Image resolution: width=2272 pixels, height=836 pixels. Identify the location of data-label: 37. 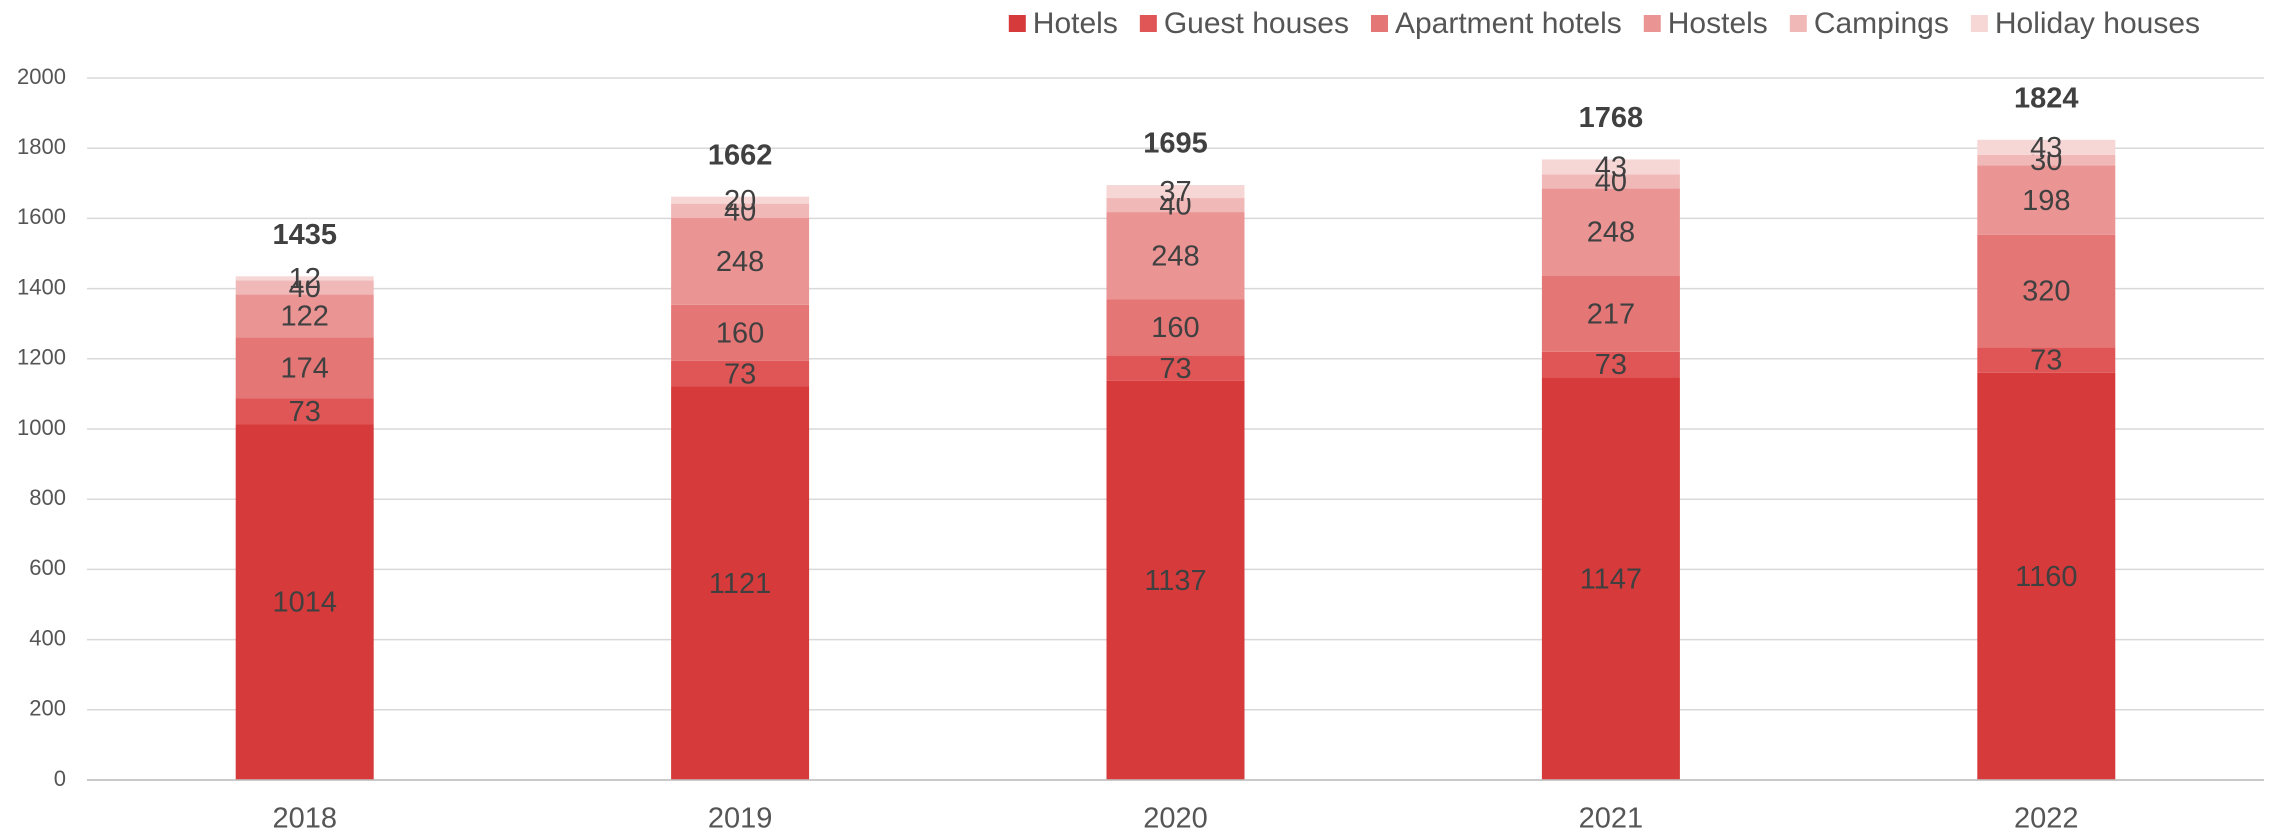
(1175, 192).